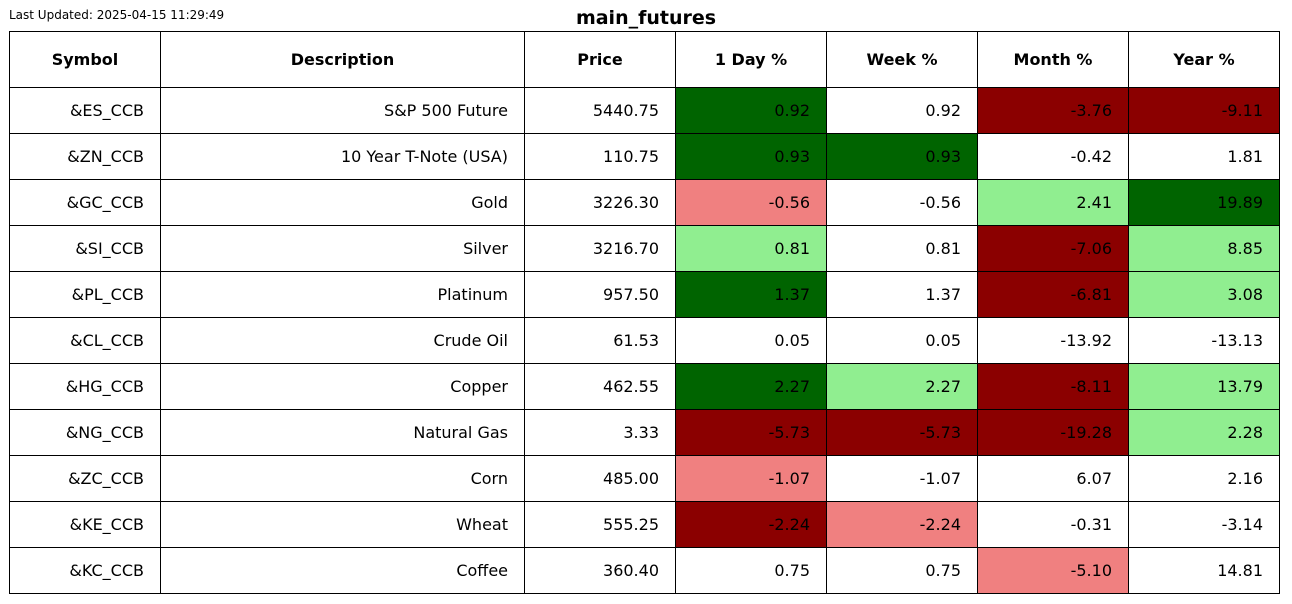 This screenshot has height=604, width=1292. Describe the element at coordinates (85, 340) in the screenshot. I see `cell-symbol: &CL_CCB` at that location.